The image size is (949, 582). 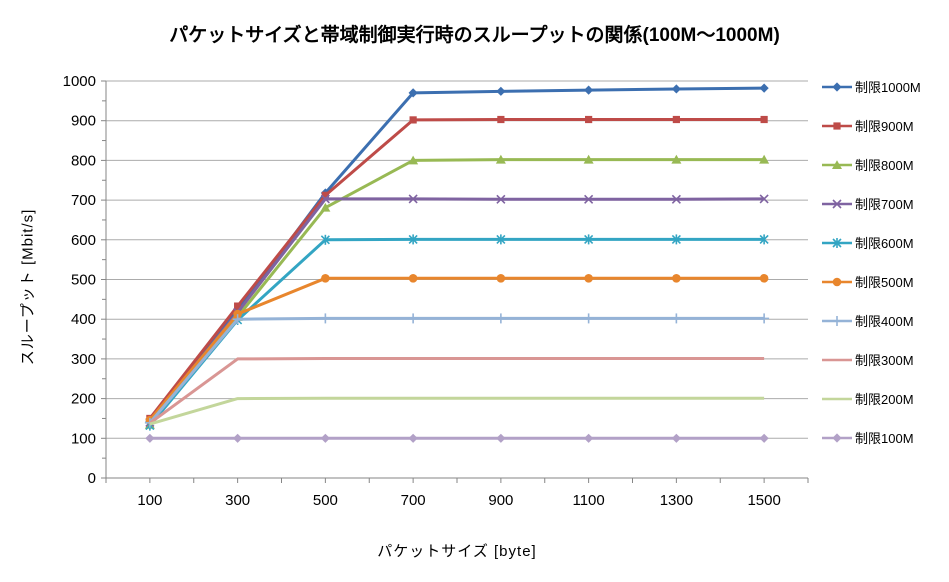 What do you see at coordinates (676, 500) in the screenshot?
I see `x-tick-label: 1300` at bounding box center [676, 500].